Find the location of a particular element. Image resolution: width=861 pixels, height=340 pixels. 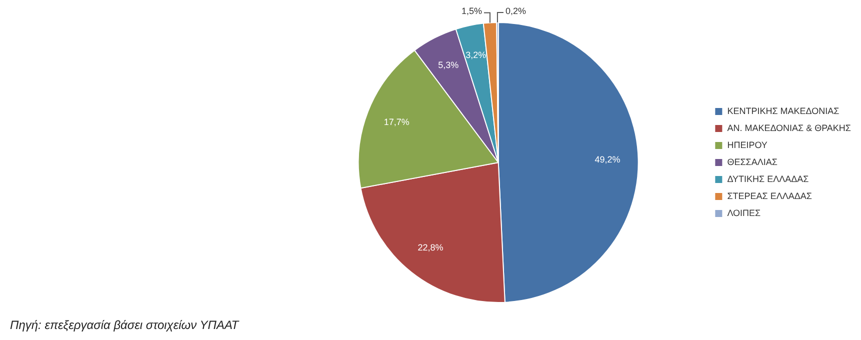

legend-label: ΔΥΤΙΚΗΣ ΕΛΛΑΔΑΣ is located at coordinates (768, 179).